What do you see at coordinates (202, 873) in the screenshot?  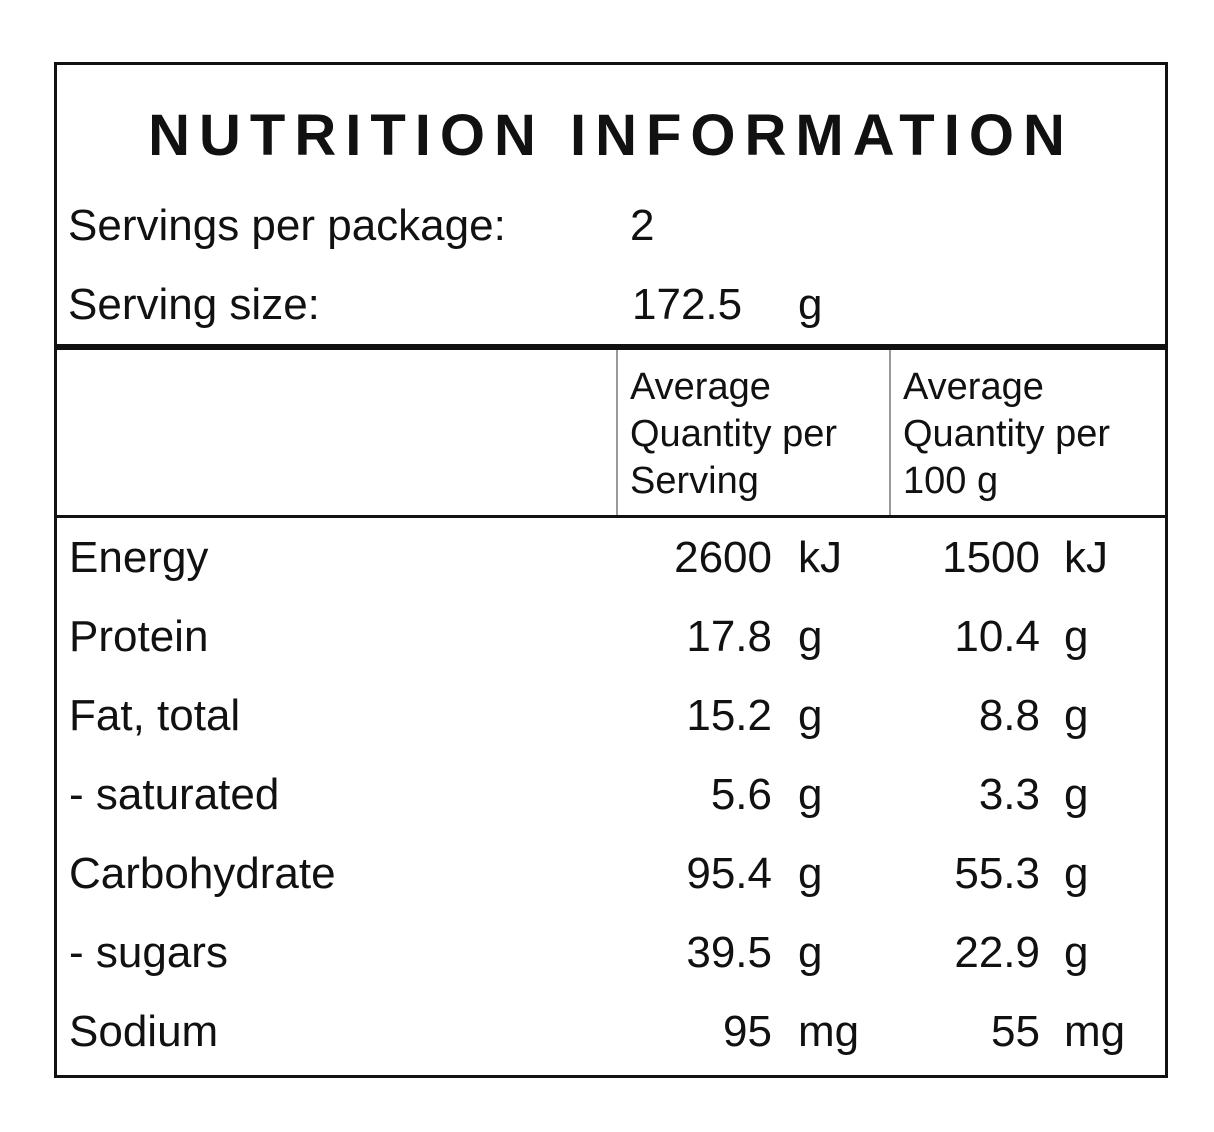 I see `nutrient-name: Carbohydrate` at bounding box center [202, 873].